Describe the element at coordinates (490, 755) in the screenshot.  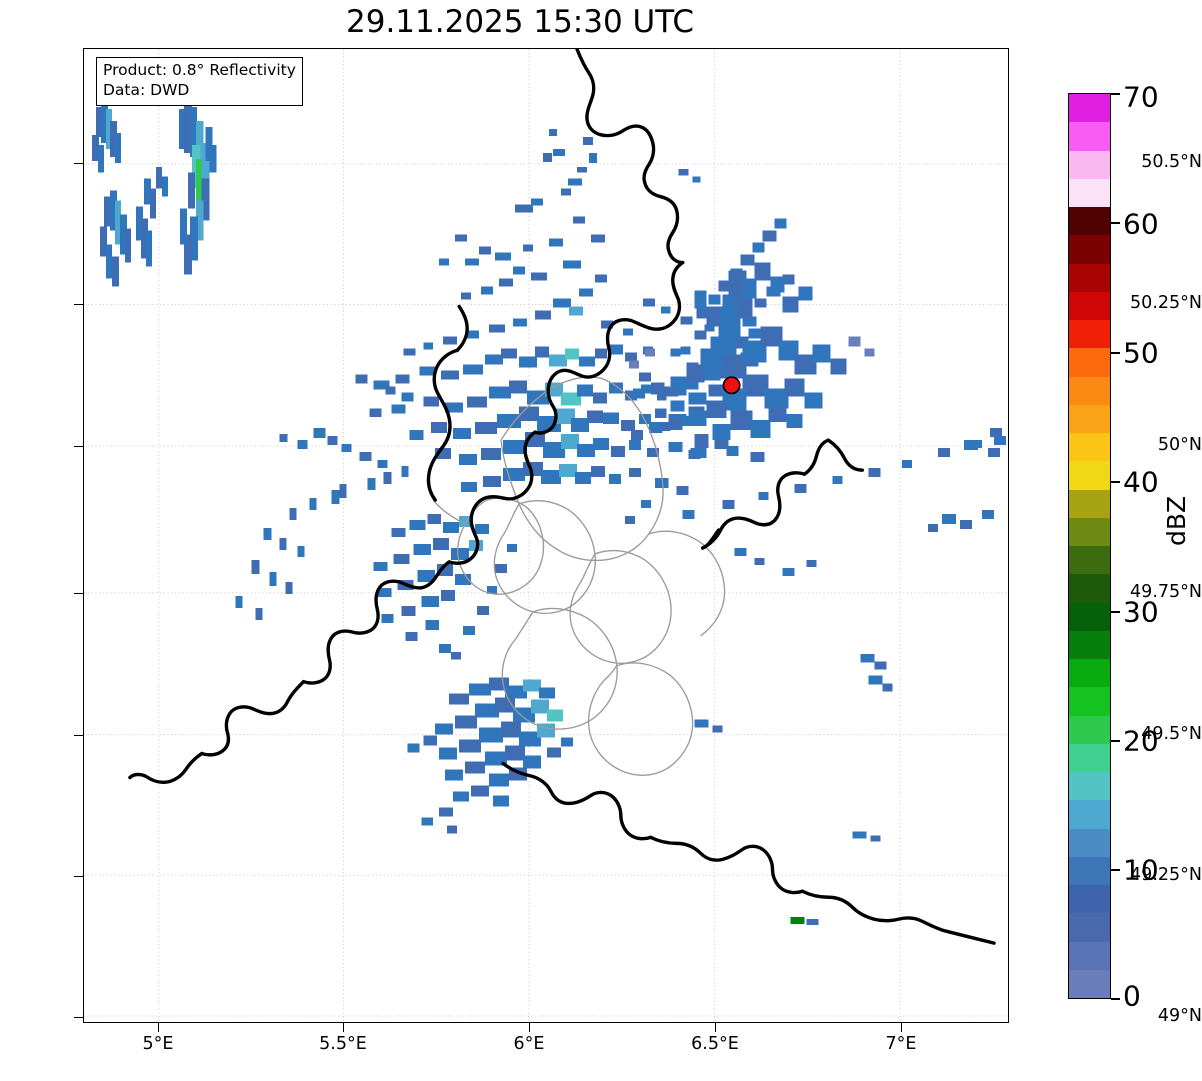
I see `echo-cluster-south` at that location.